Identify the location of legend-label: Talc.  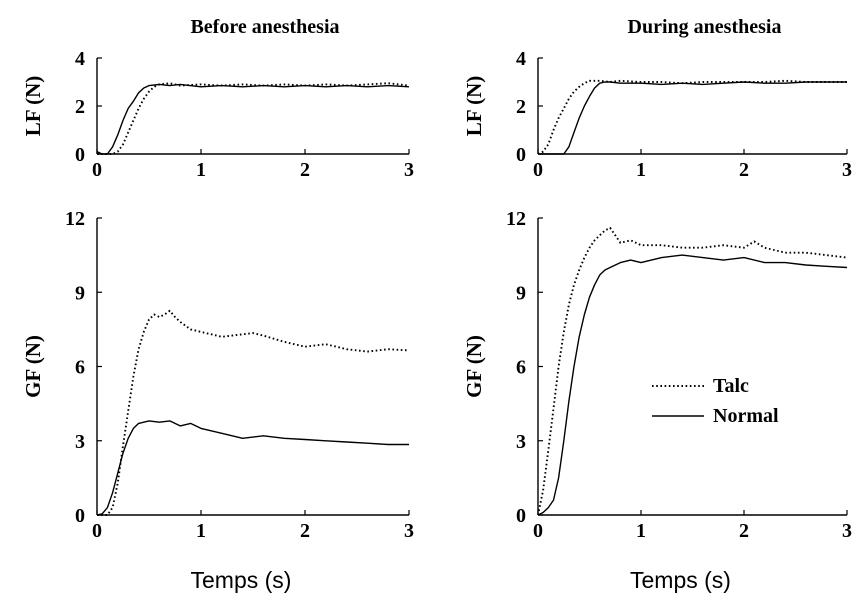
(731, 386).